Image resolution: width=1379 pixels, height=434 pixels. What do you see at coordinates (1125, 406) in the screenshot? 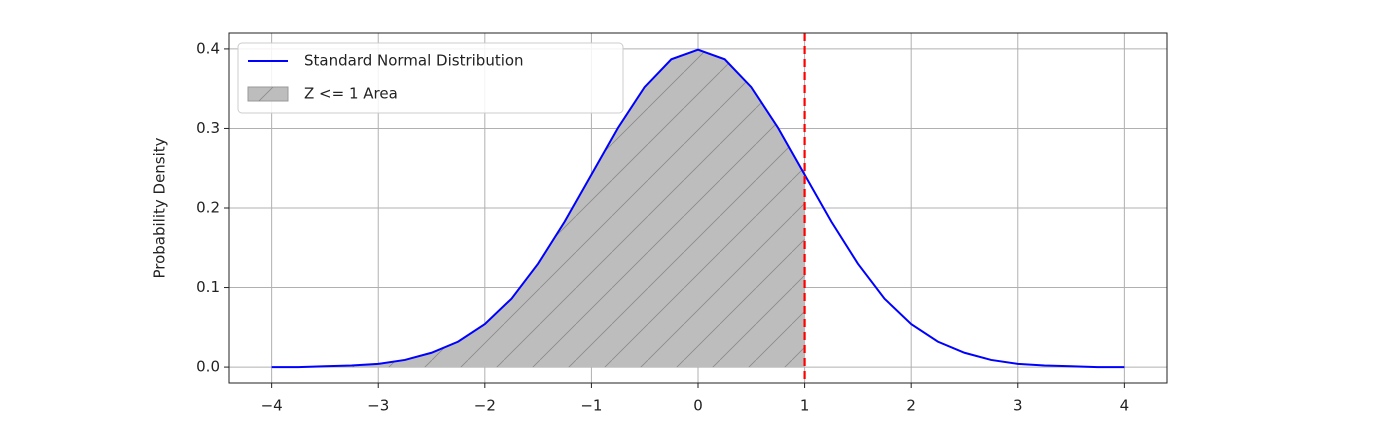
I see `x-tick-label: 4` at bounding box center [1125, 406].